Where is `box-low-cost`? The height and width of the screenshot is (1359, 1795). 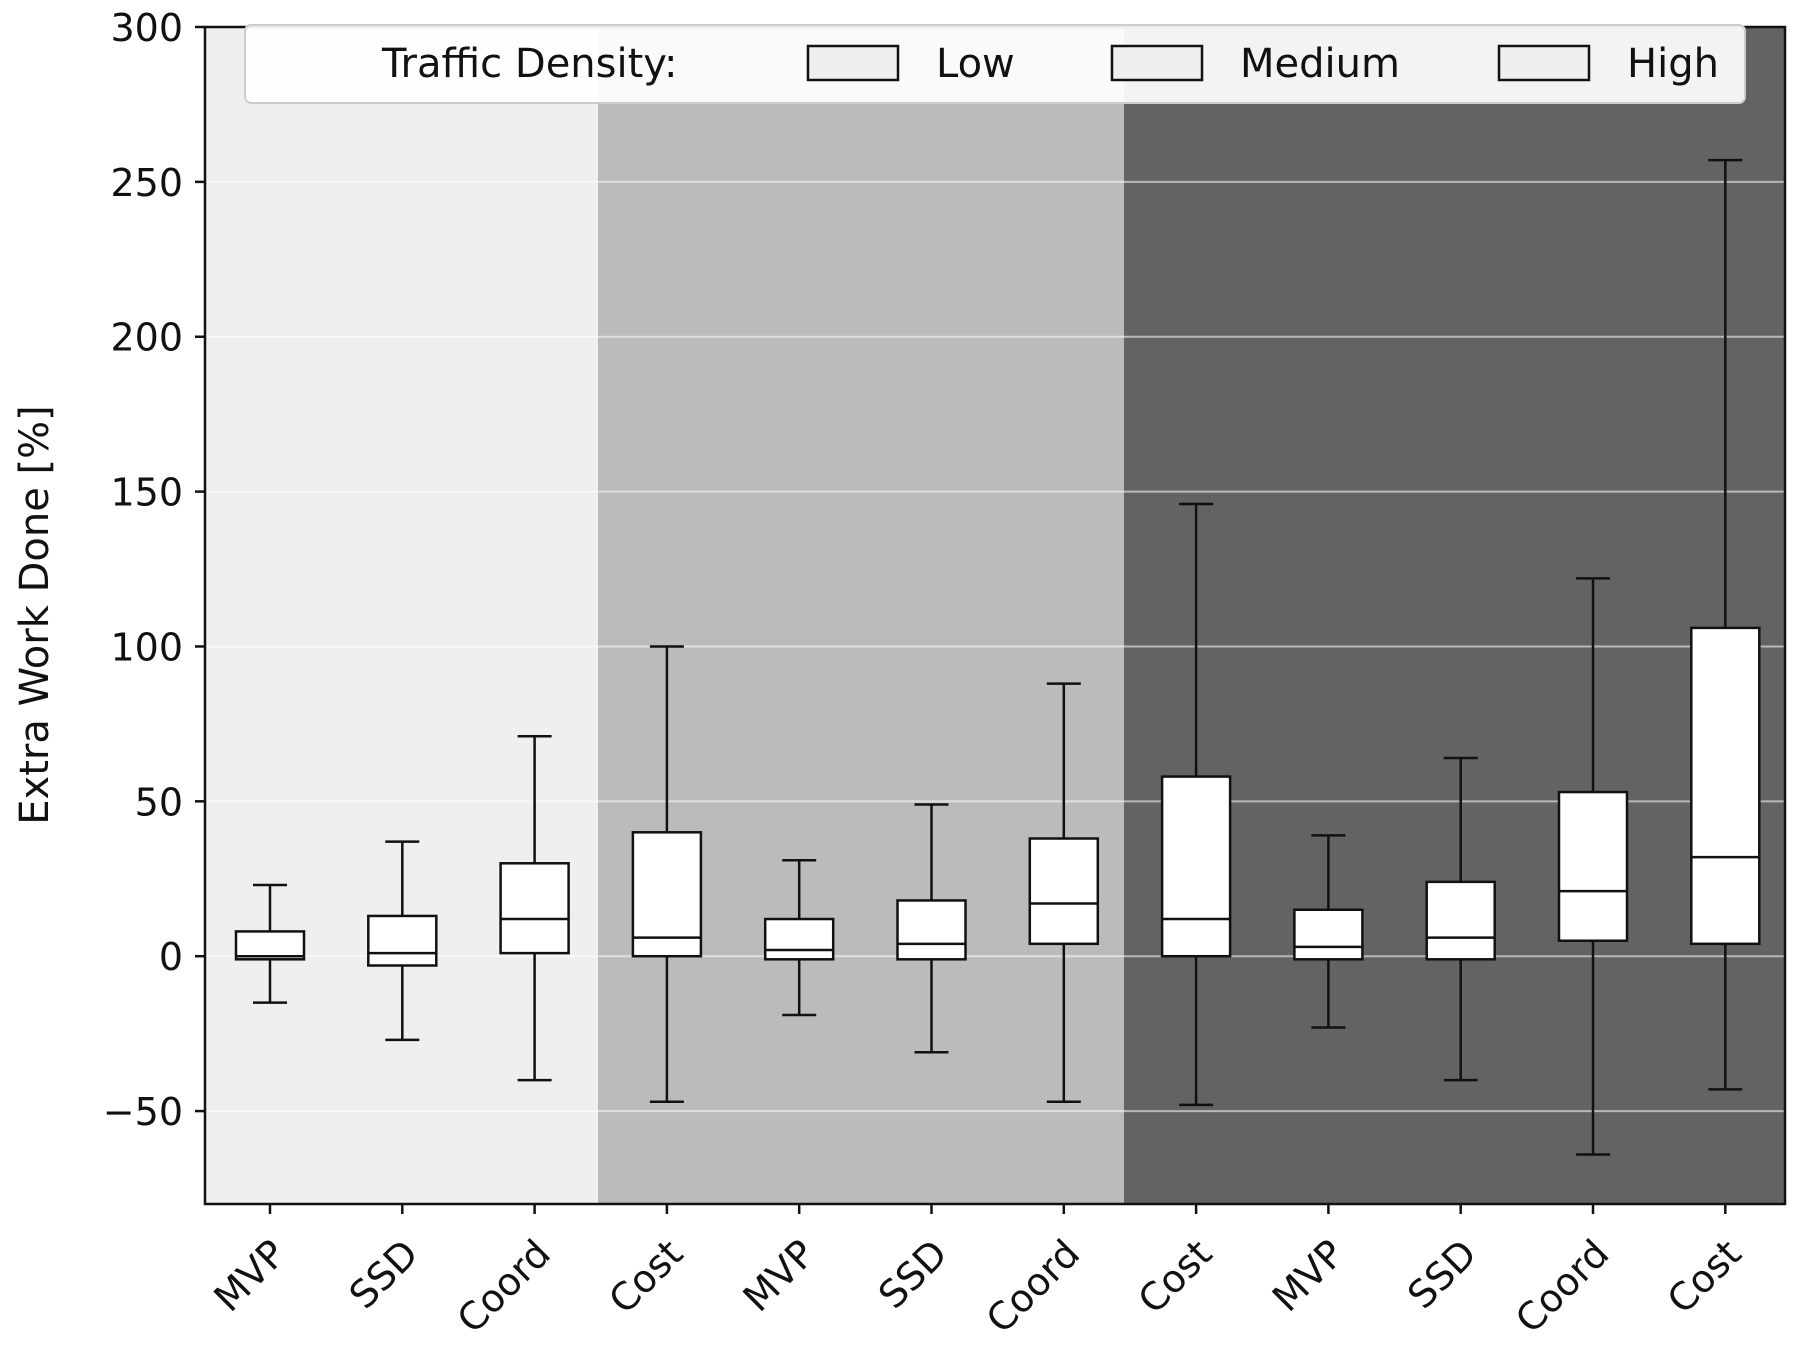
box-low-cost is located at coordinates (667, 874).